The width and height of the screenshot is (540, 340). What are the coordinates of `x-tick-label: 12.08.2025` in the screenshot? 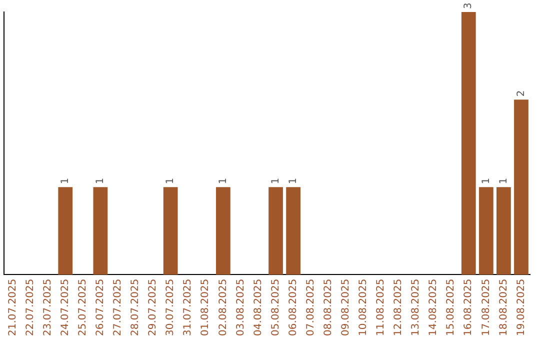 It's located at (398, 307).